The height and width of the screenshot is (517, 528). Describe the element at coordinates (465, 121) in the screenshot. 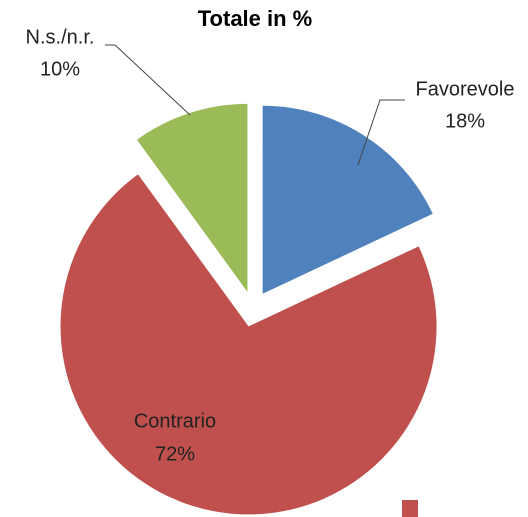

I see `slice-value-label: 18%` at that location.